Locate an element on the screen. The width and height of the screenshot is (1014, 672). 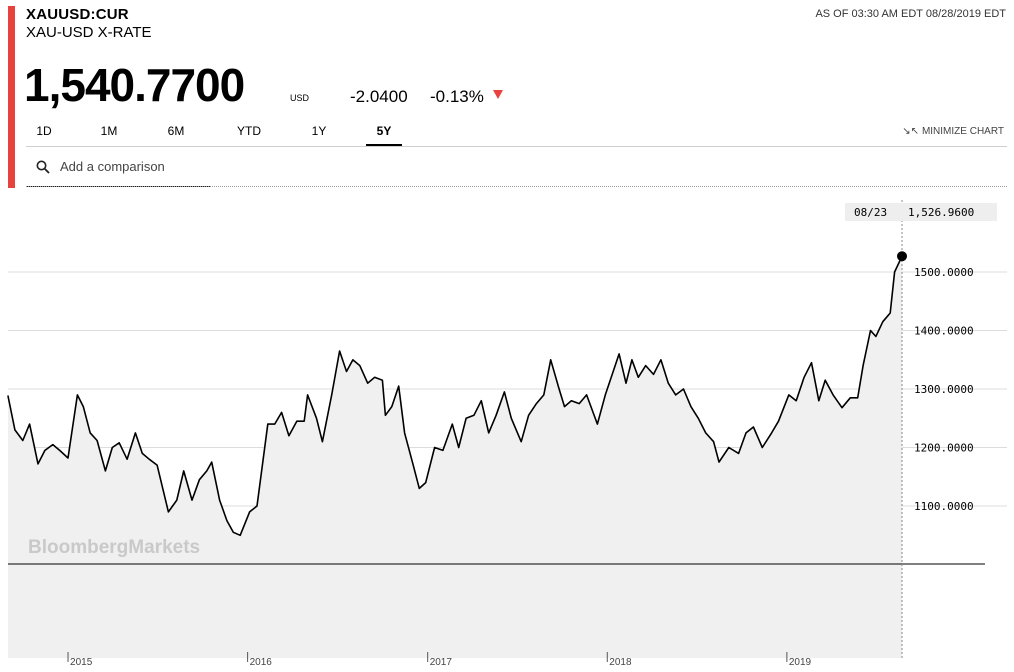
comparison-search-input is located at coordinates (135, 166).